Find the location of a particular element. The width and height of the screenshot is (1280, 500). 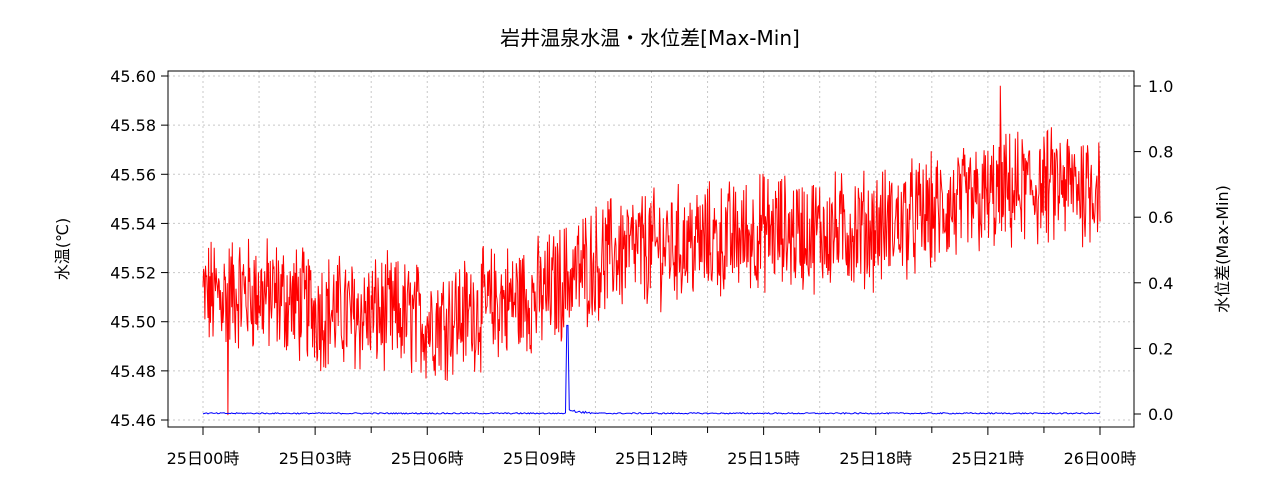

y-tick-label: 45.46 is located at coordinates (133, 420).